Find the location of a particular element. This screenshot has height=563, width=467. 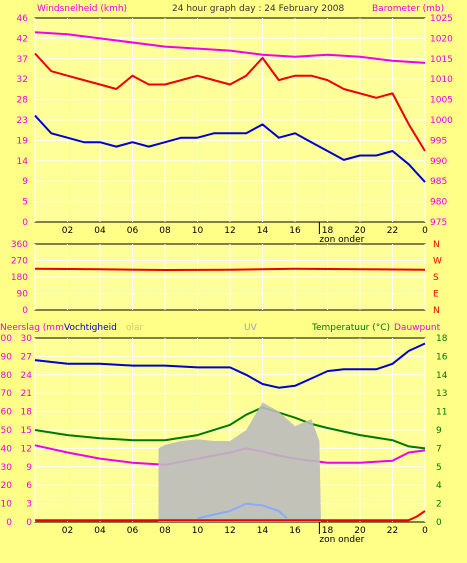

wind-x-tick-label: 12 is located at coordinates (229, 231).